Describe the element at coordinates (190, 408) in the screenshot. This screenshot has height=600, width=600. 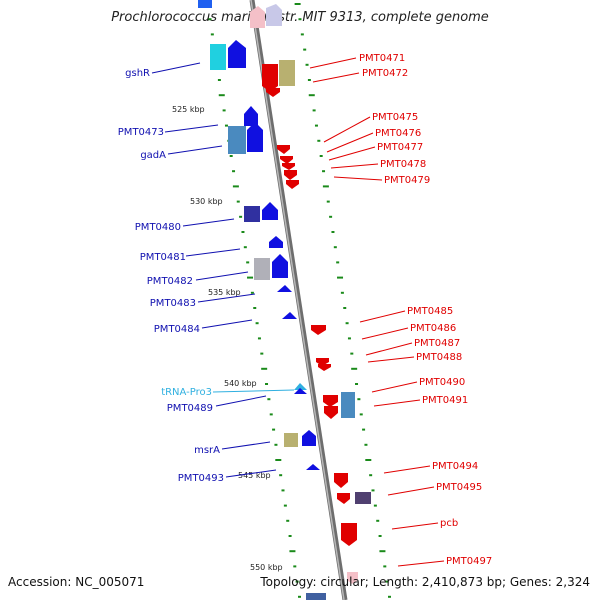
I see `gene-label: PMT0489` at that location.